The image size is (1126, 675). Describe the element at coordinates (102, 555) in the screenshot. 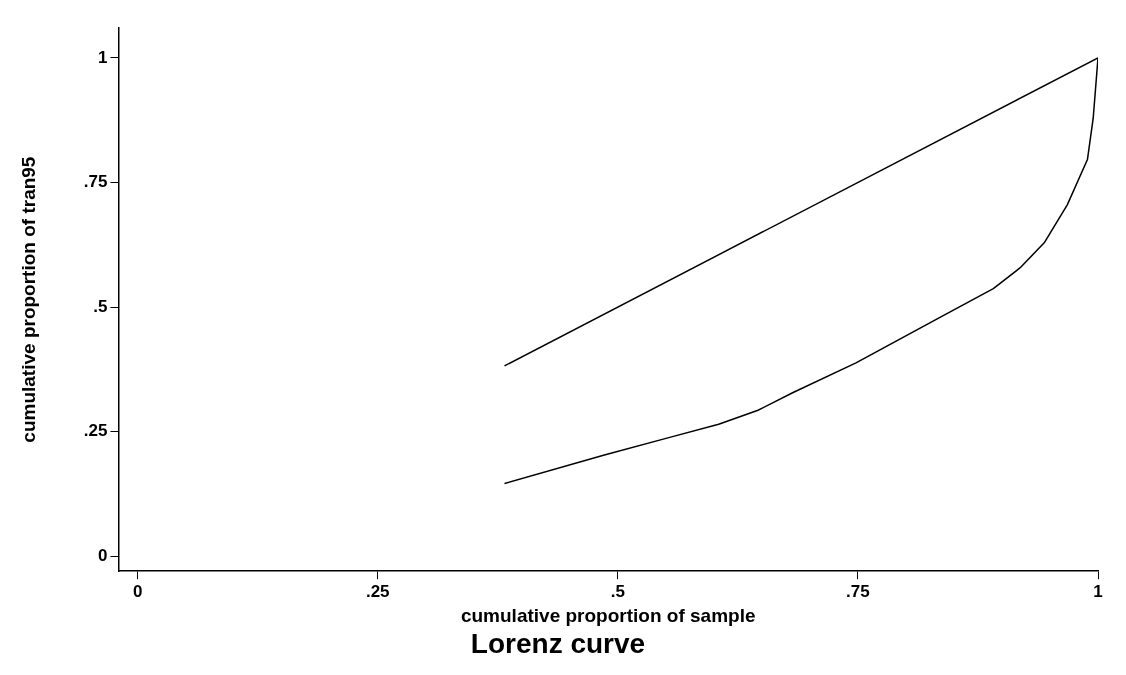

I see `y-tick-label: 0` at that location.